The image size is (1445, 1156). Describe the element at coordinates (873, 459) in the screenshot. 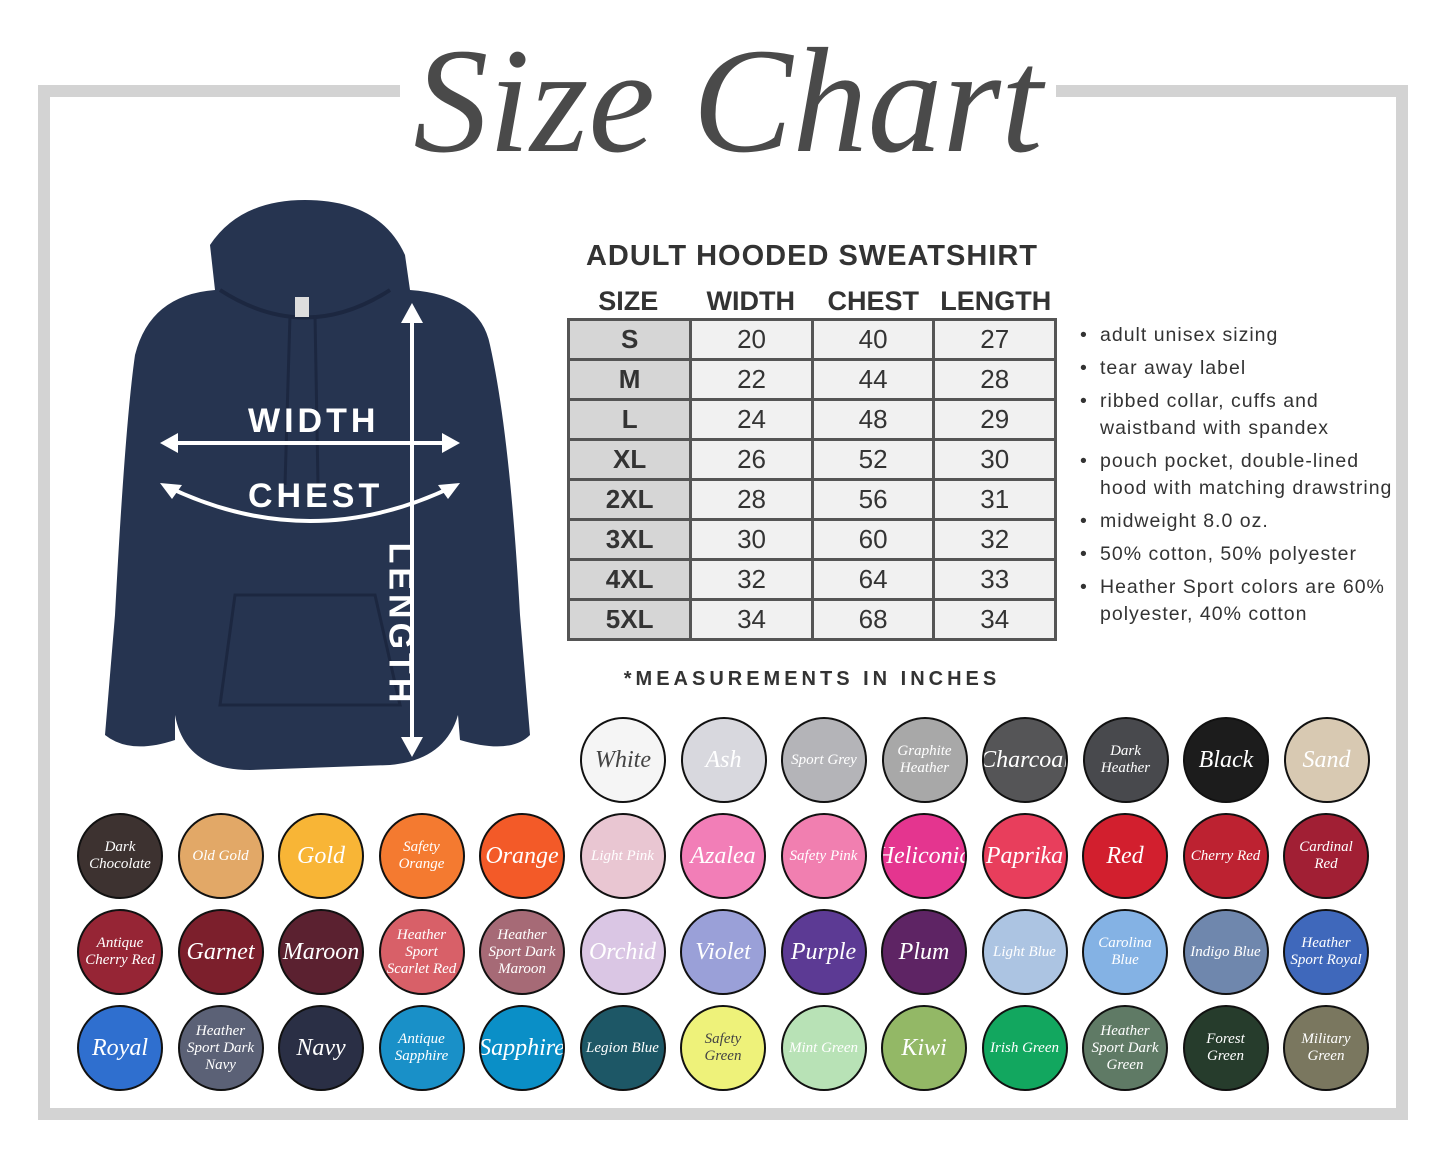

I see `value-cell: 52` at that location.